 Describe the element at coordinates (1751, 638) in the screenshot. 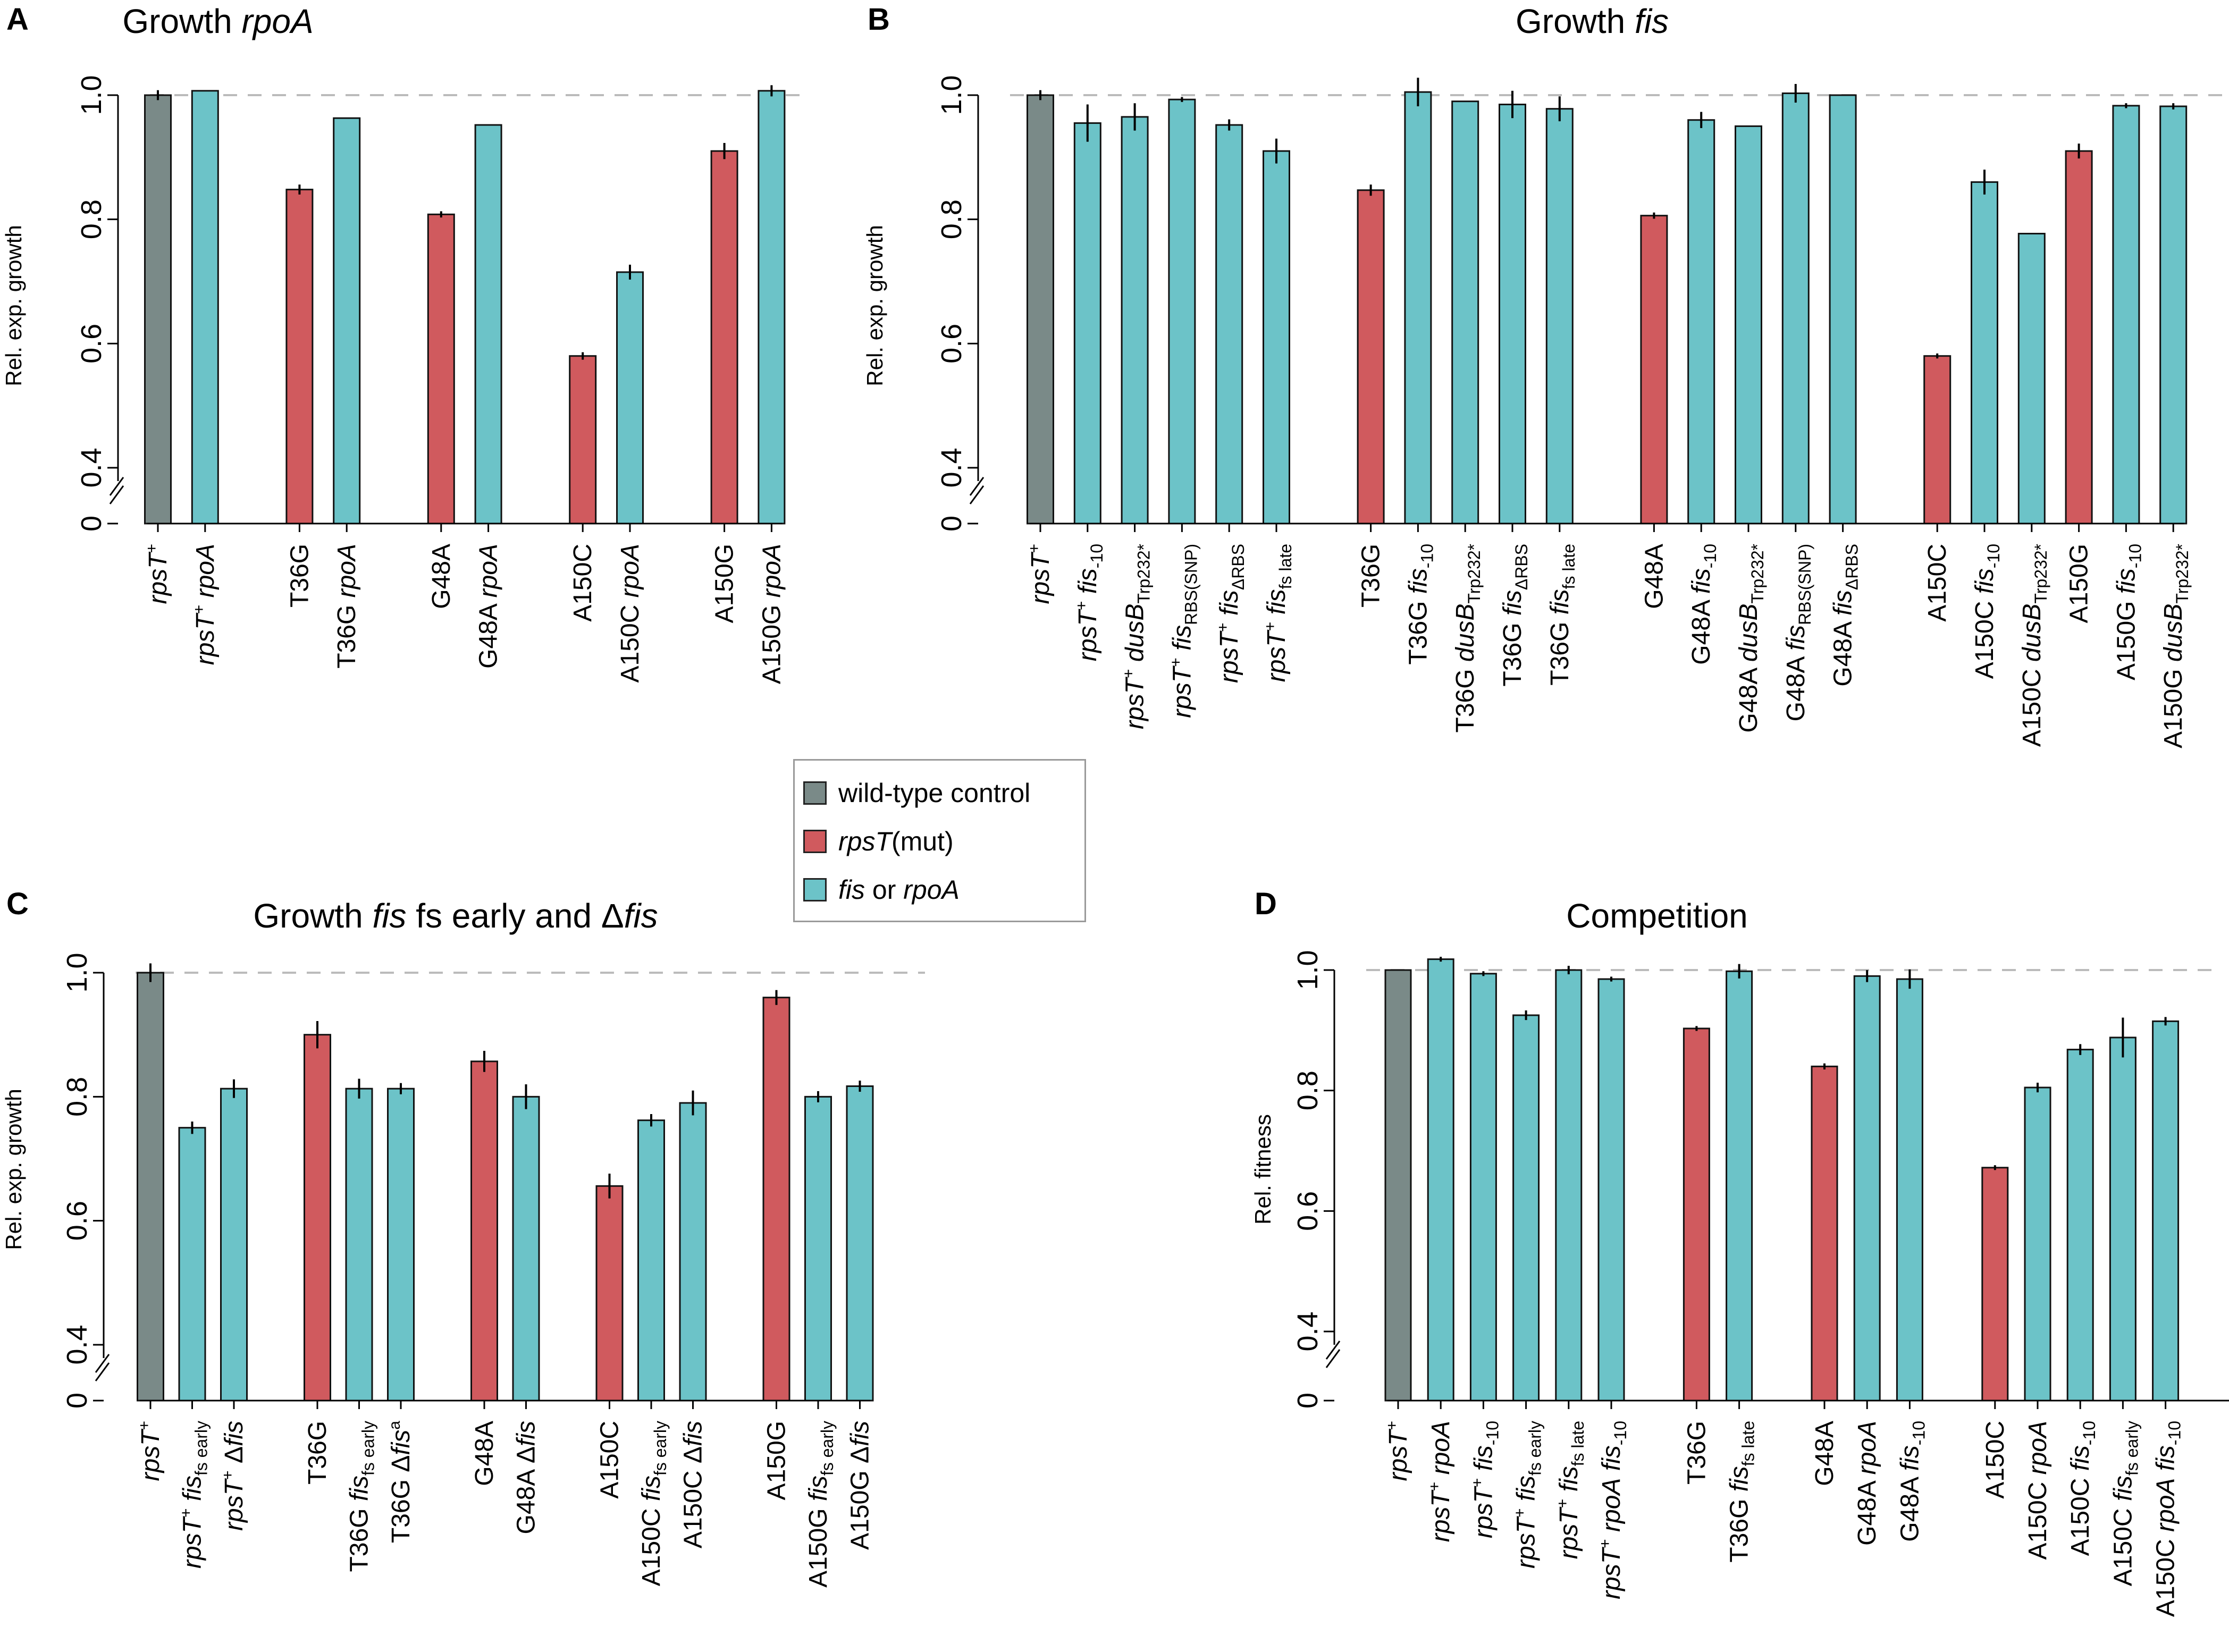

I see `x-tick-label: G48A dusBTrp232*` at that location.